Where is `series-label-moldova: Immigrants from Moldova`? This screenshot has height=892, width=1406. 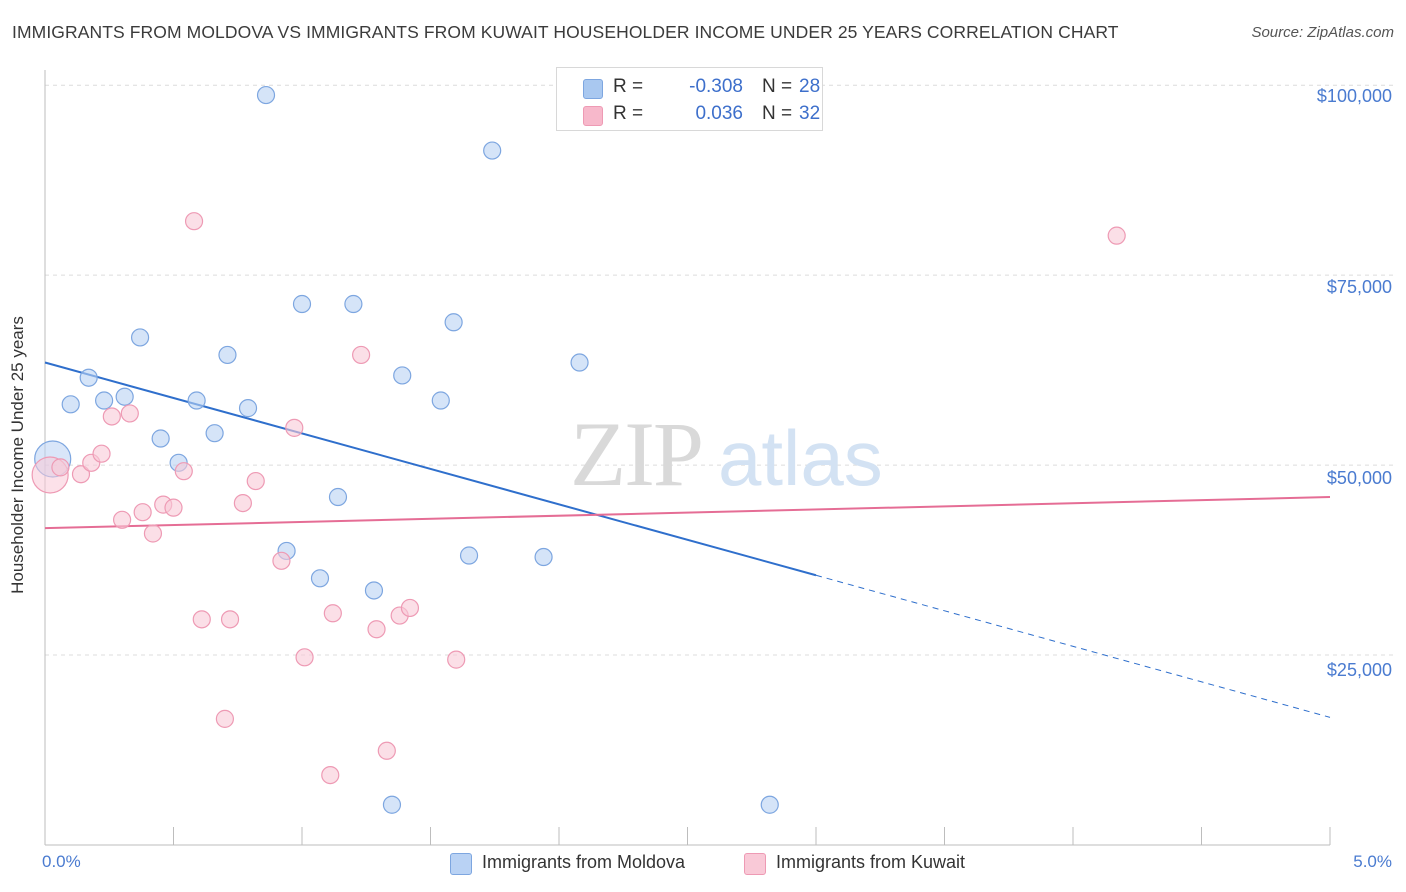 series-label-moldova: Immigrants from Moldova is located at coordinates (584, 862).